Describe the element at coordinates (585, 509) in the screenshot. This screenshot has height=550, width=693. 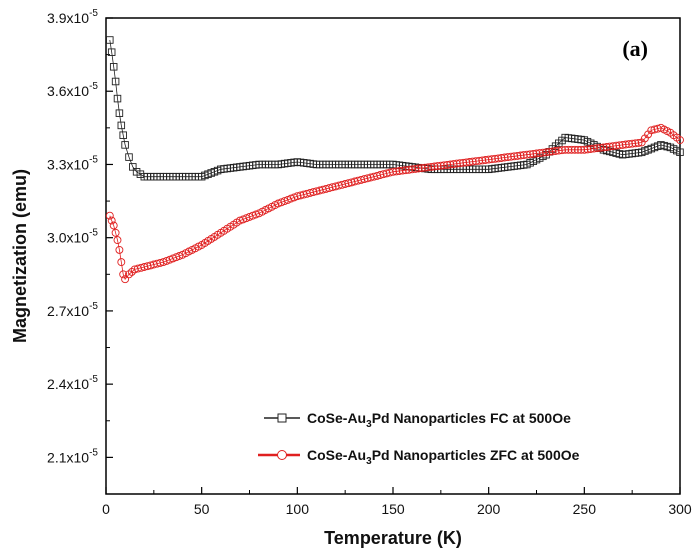
I see `x-tick-label: 250` at that location.